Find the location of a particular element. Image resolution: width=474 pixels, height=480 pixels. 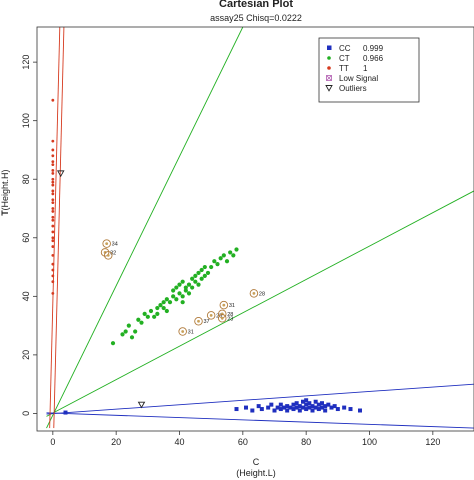

legend-value: 0.999 is located at coordinates (373, 48).